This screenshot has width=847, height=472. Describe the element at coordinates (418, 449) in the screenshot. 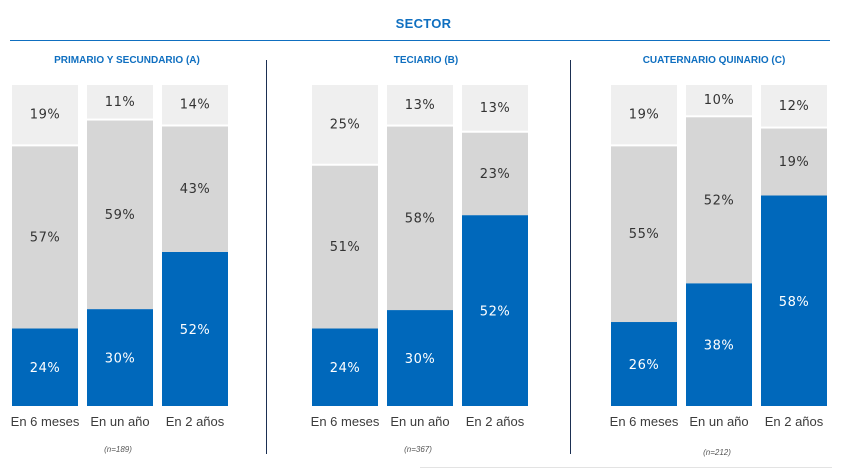

I see `sample-size-note: (n=367)` at that location.